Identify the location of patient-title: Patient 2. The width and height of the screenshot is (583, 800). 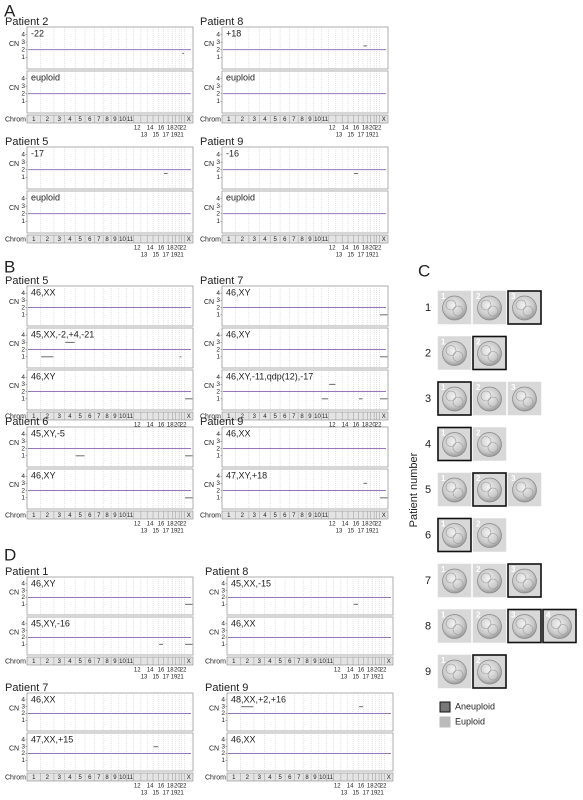
(26, 22).